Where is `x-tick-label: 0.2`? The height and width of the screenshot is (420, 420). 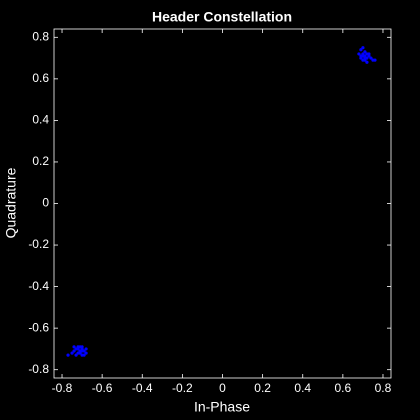
x-tick-label: 0.2 is located at coordinates (262, 388).